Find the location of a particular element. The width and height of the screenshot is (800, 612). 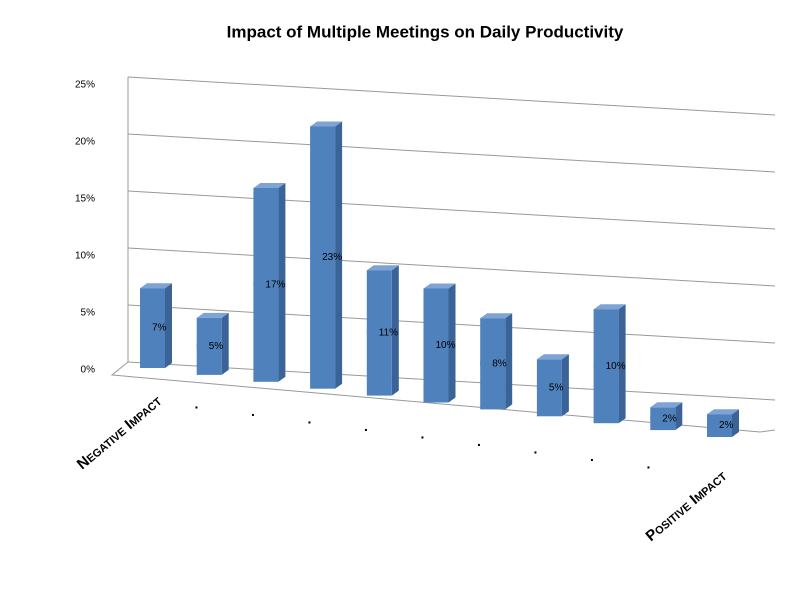

y-tick-label: 25% is located at coordinates (85, 85).